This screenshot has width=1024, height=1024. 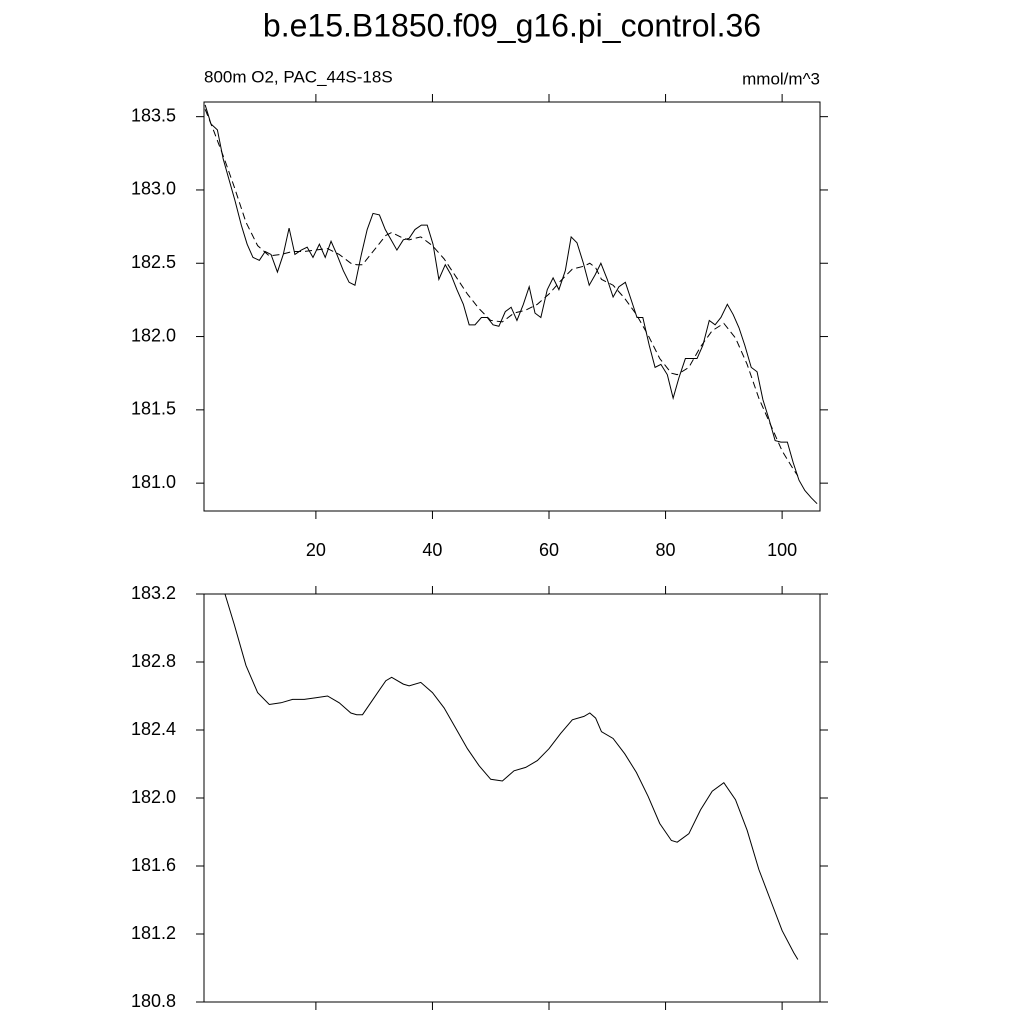 I want to click on chart-title: b.e15.B1850.f09_g16.pi_control.36, so click(x=512, y=25).